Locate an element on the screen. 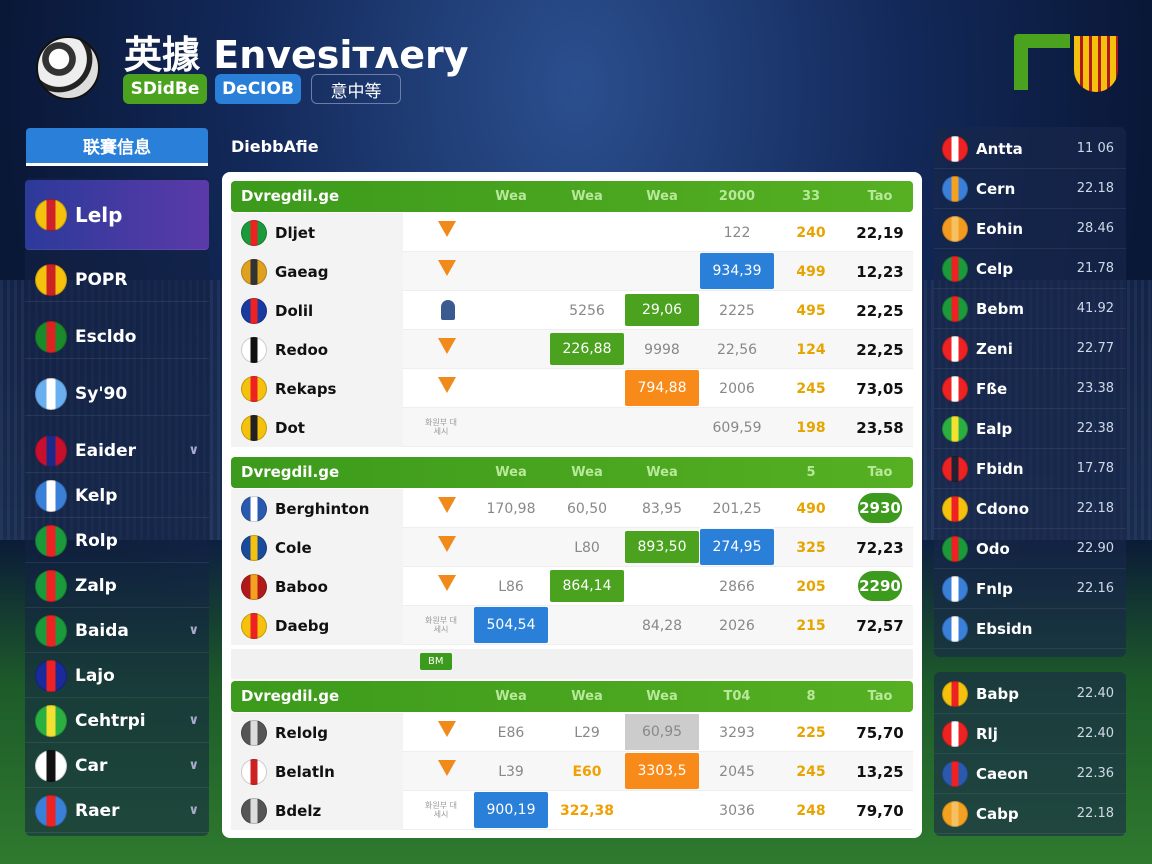 Image resolution: width=1152 pixels, height=864 pixels. sidebar-item: Baida ∨ is located at coordinates (117, 631).